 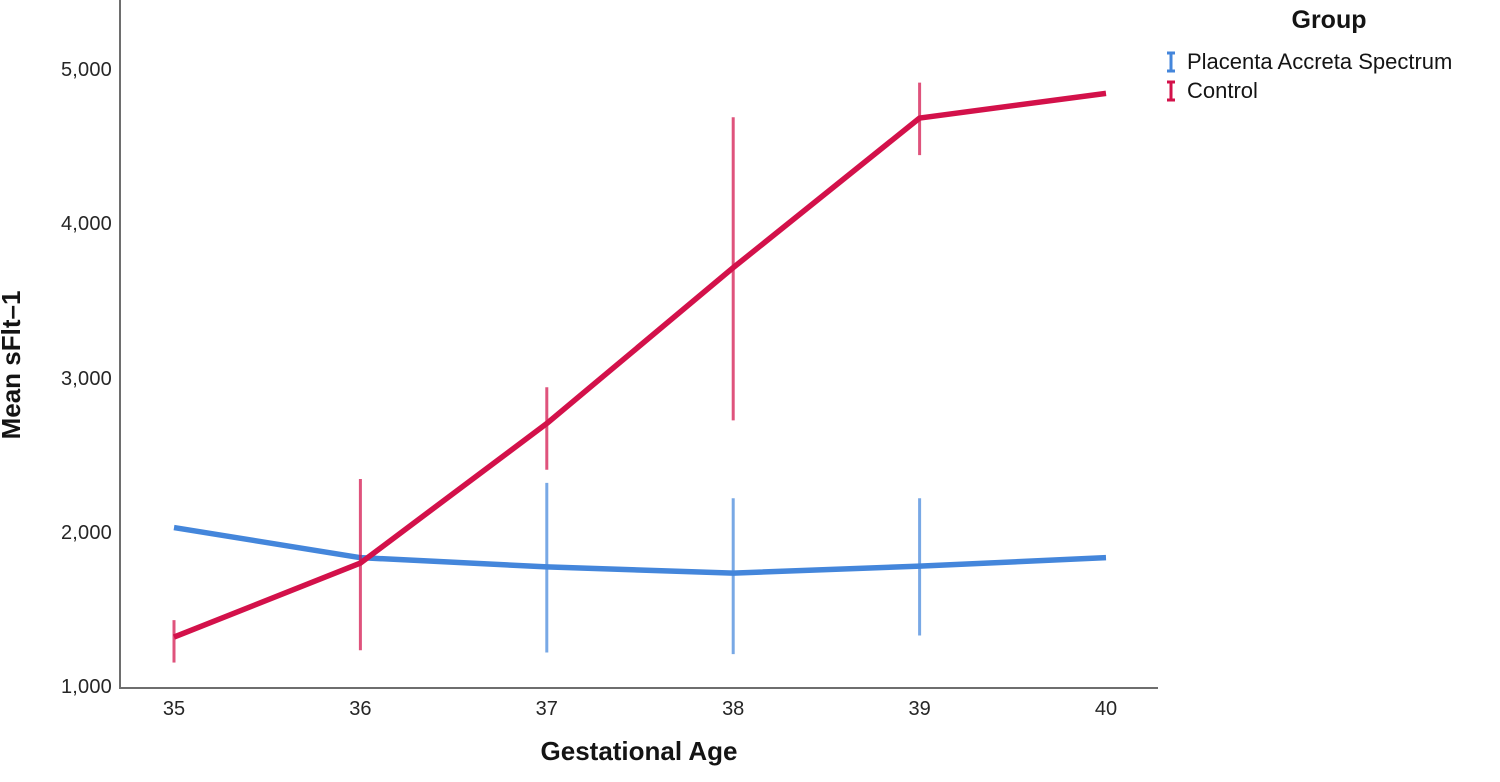 What do you see at coordinates (1320, 61) in the screenshot?
I see `legend-item-label: Placenta Accreta Spectrum` at bounding box center [1320, 61].